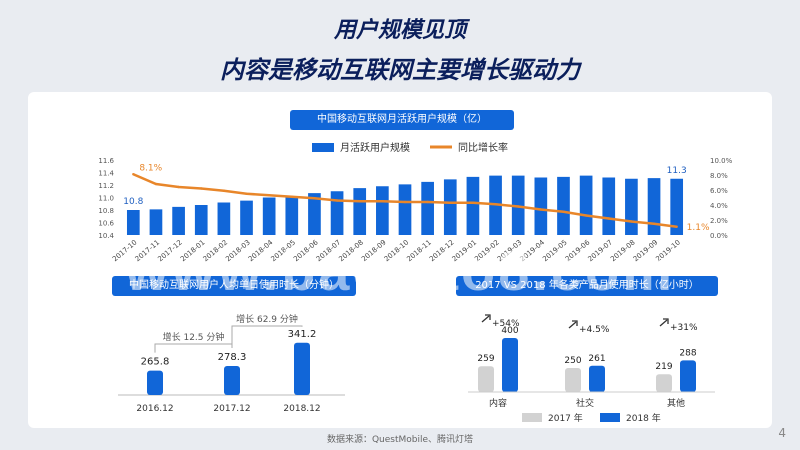 This screenshot has height=450, width=800. I want to click on legend-swatch-bar, so click(323, 147).